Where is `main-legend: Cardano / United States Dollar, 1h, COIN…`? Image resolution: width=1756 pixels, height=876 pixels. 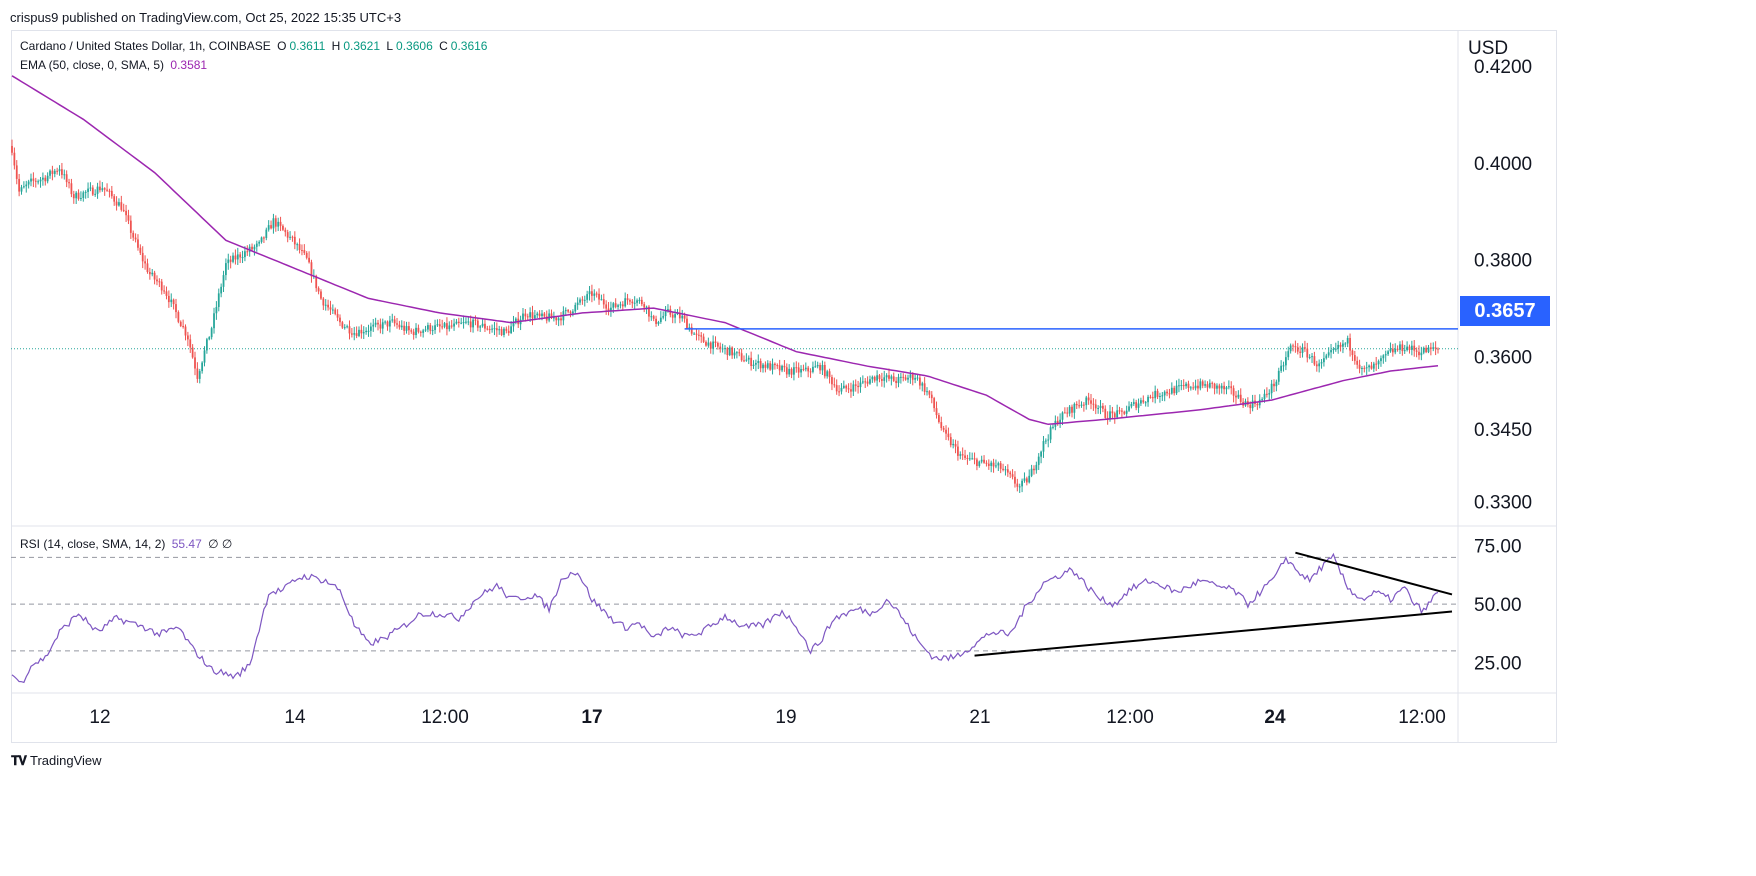
main-legend: Cardano / United States Dollar, 1h, COIN… is located at coordinates (255, 46).